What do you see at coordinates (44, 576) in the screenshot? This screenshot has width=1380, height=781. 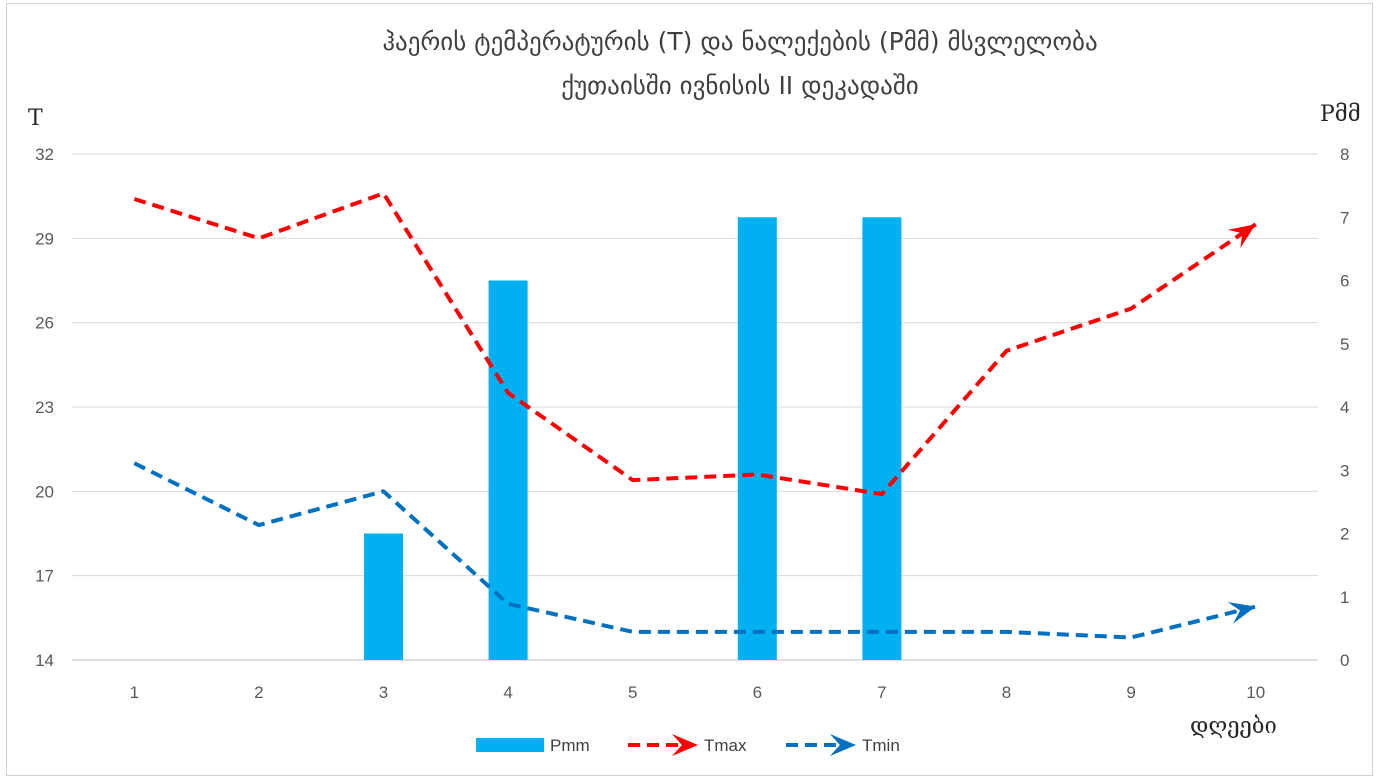 I see `y-left-tick-label: 17` at bounding box center [44, 576].